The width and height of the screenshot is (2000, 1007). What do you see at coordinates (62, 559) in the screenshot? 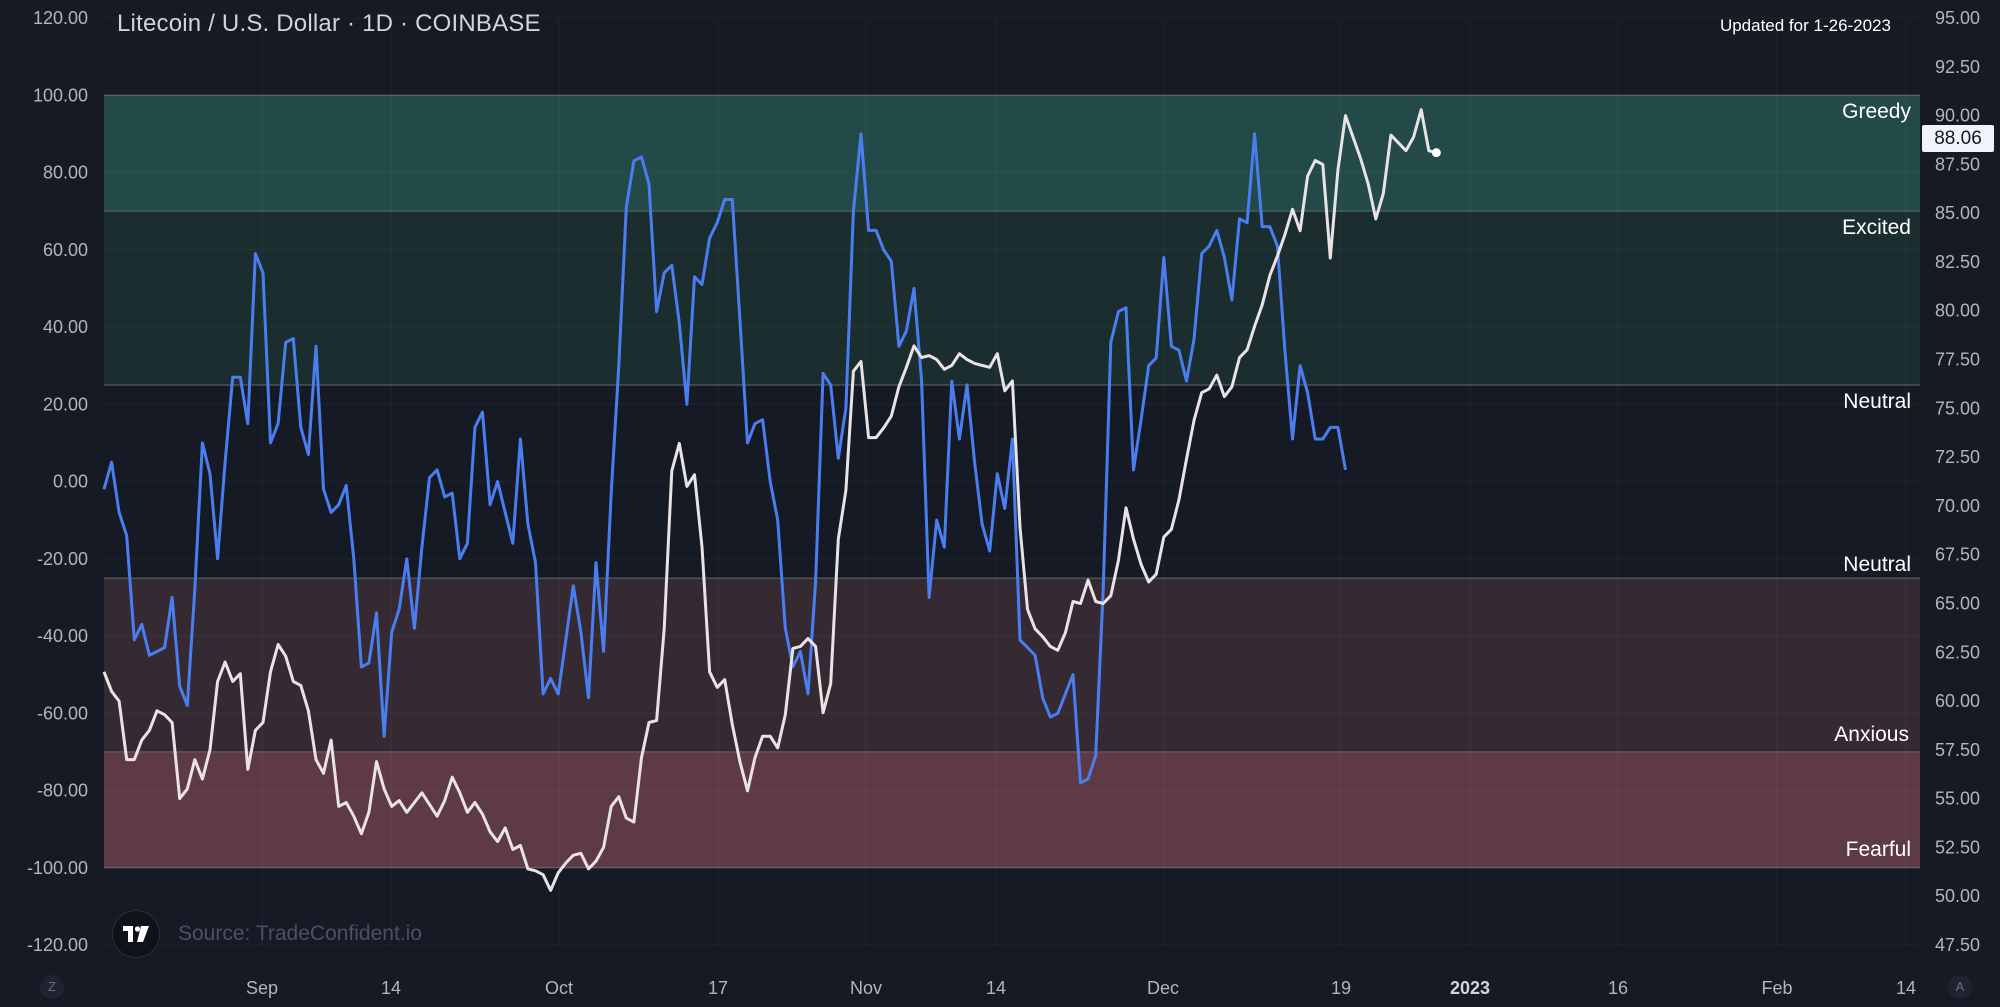
I see `left-axis-tick-label: -20.00` at bounding box center [62, 559].